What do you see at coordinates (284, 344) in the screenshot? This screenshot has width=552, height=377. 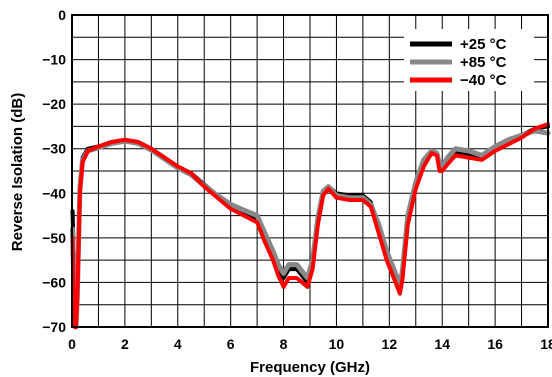 I see `x-tick-label: 8` at bounding box center [284, 344].